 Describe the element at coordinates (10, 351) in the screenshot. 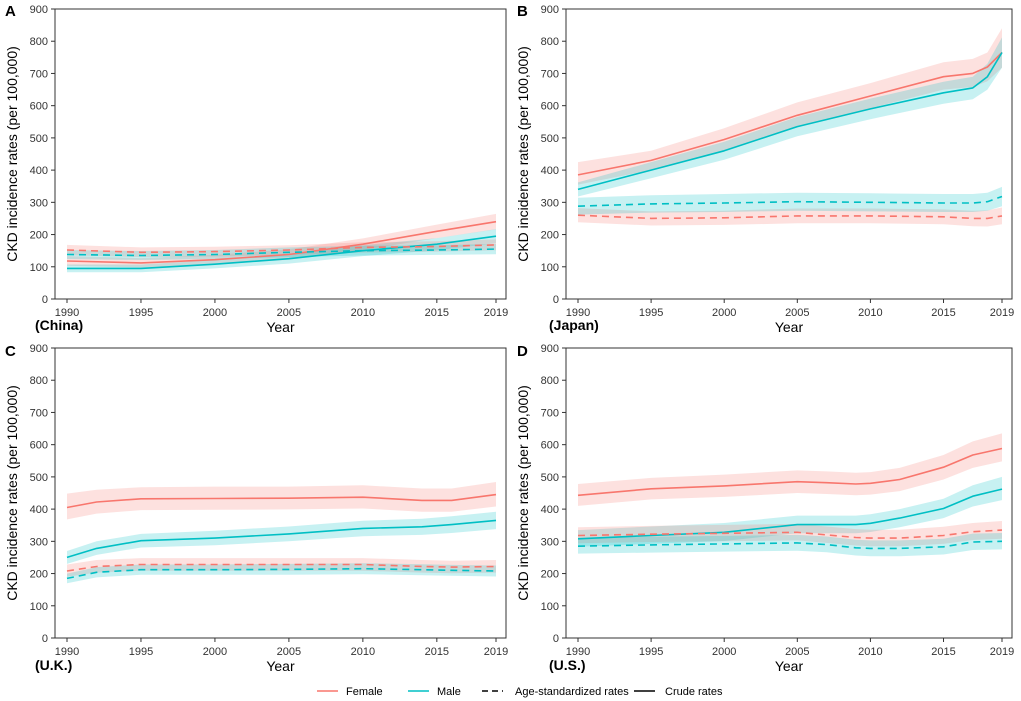

I see `panel-letter: C` at that location.